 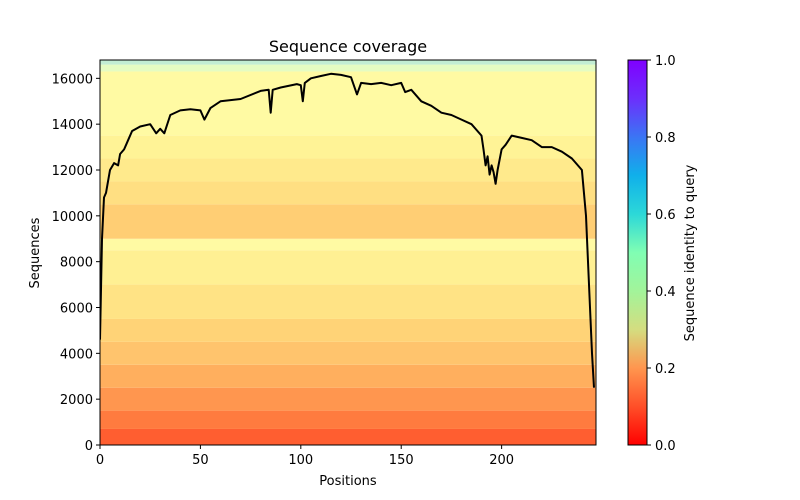 I want to click on y-tick-label: 2000, so click(x=76, y=400).